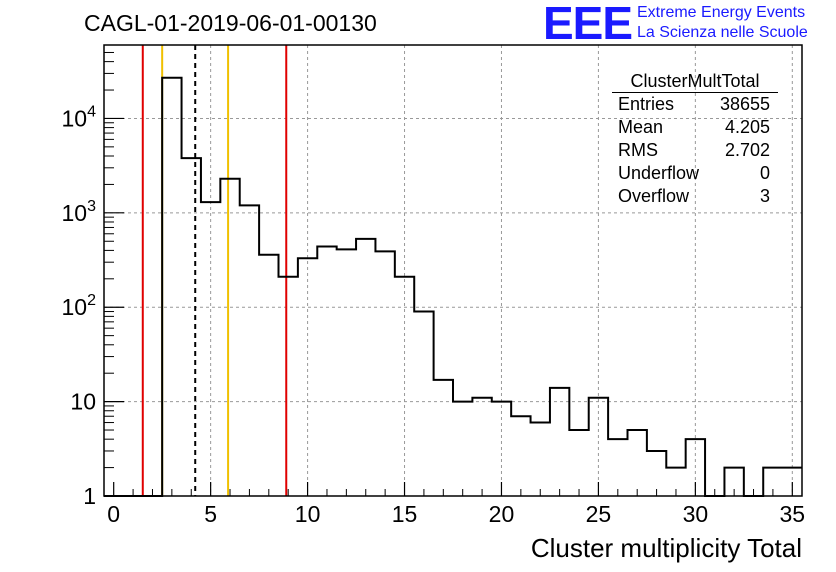 This screenshot has height=572, width=836. What do you see at coordinates (764, 173) in the screenshot?
I see `stats-value: 0` at bounding box center [764, 173].